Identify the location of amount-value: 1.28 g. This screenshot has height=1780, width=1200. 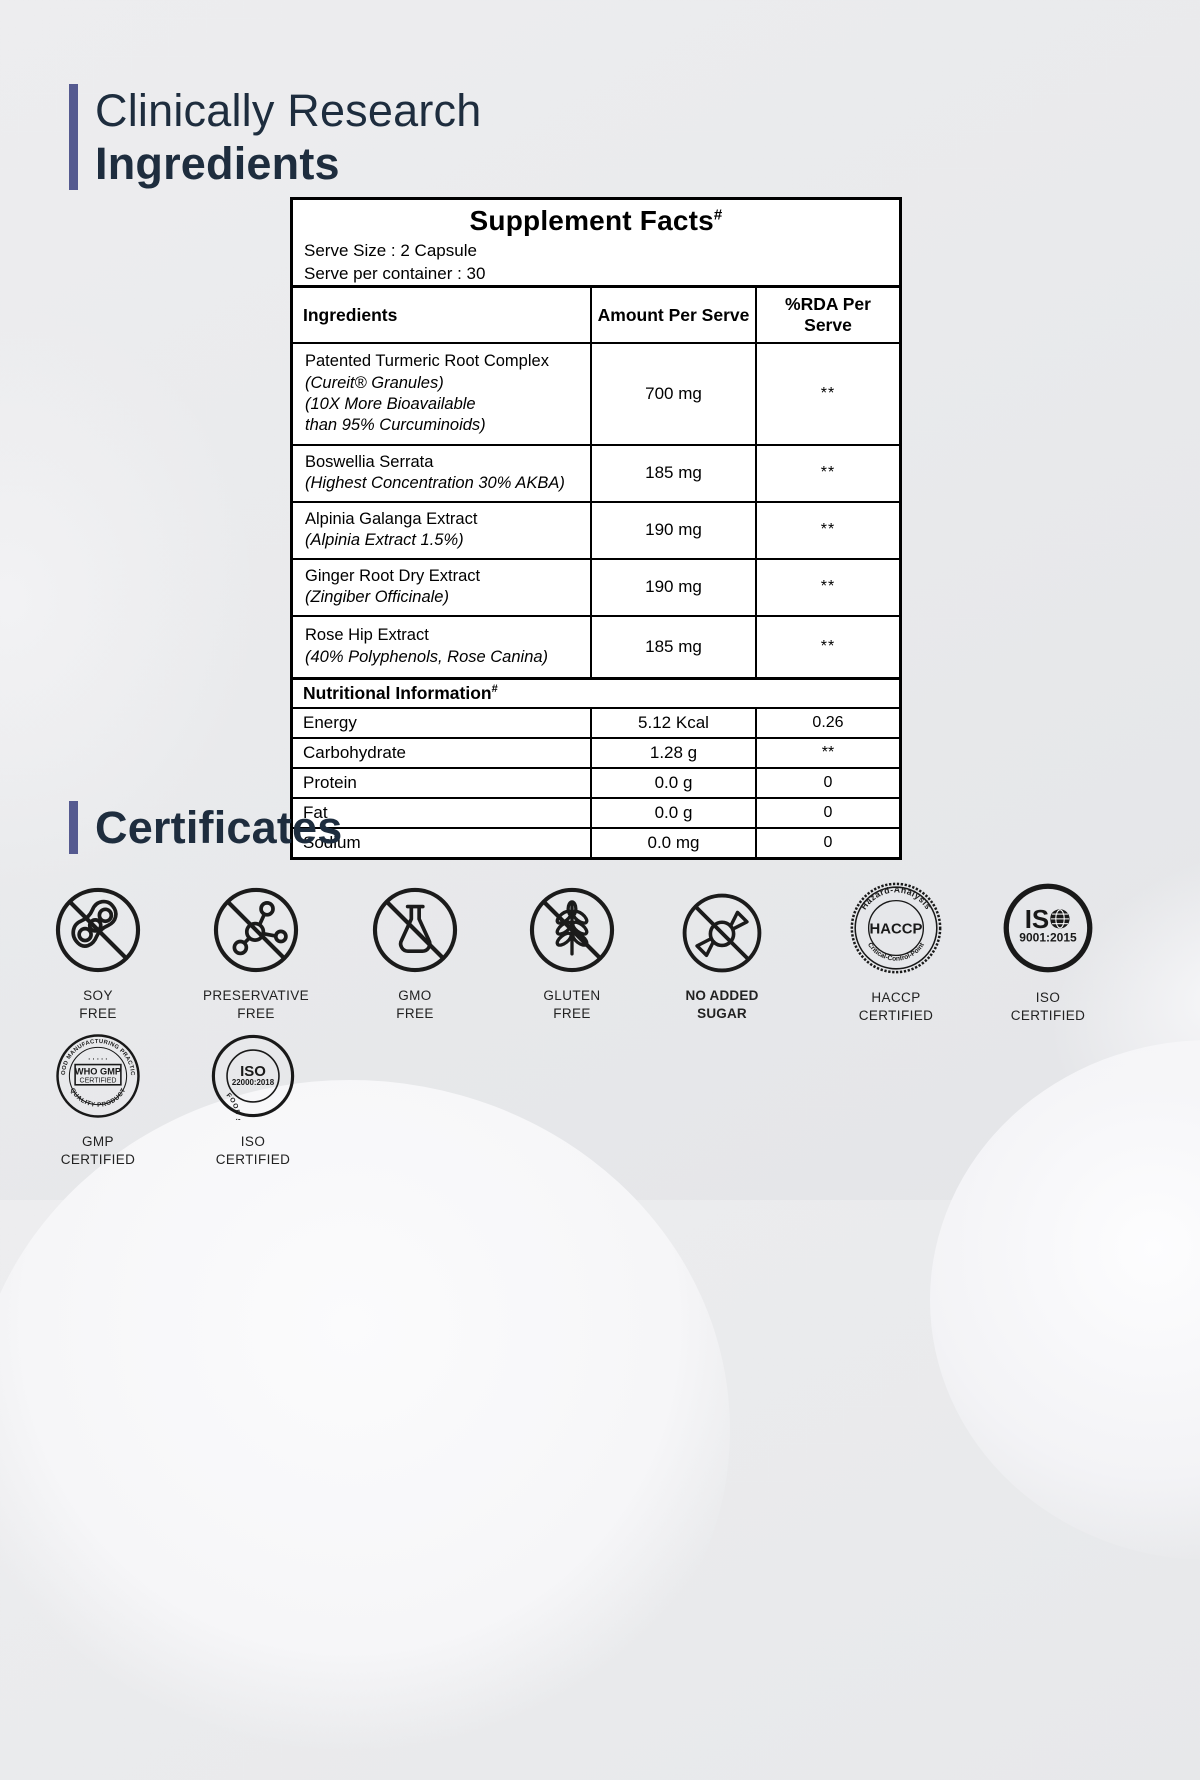
(672, 752).